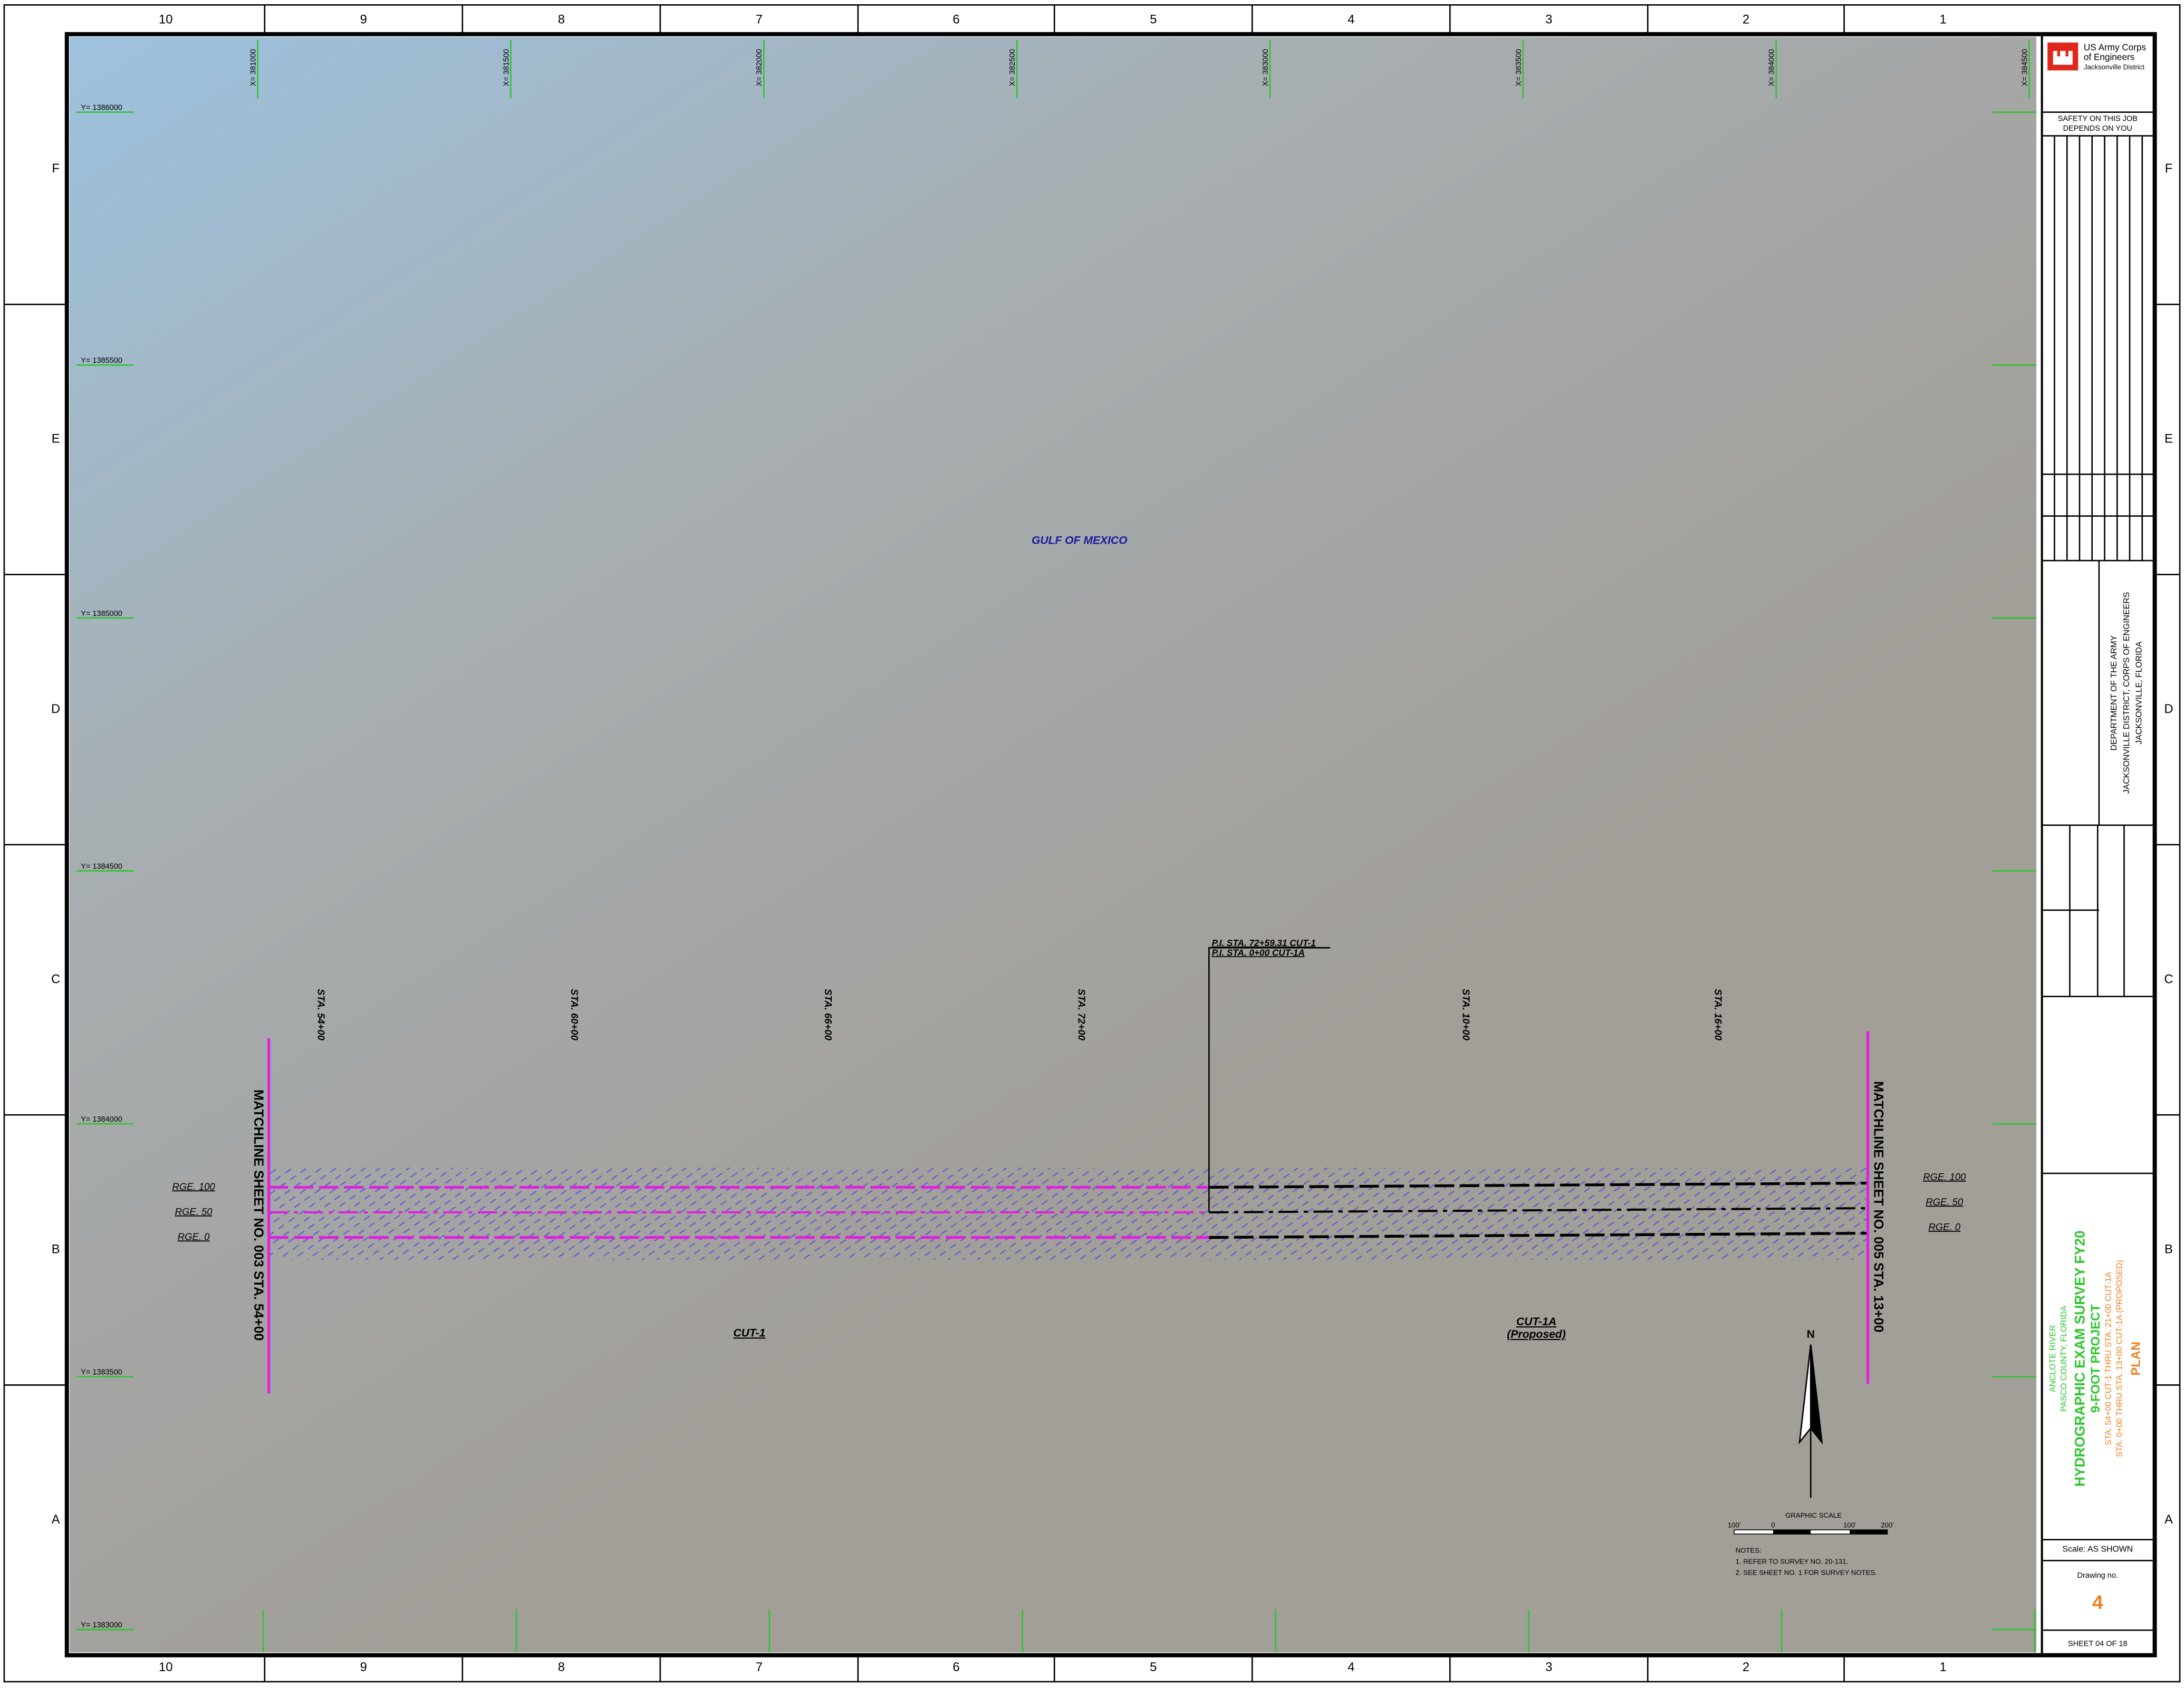 The image size is (2184, 1688). Describe the element at coordinates (253, 67) in the screenshot. I see `x-grid-label: X= 381000` at that location.